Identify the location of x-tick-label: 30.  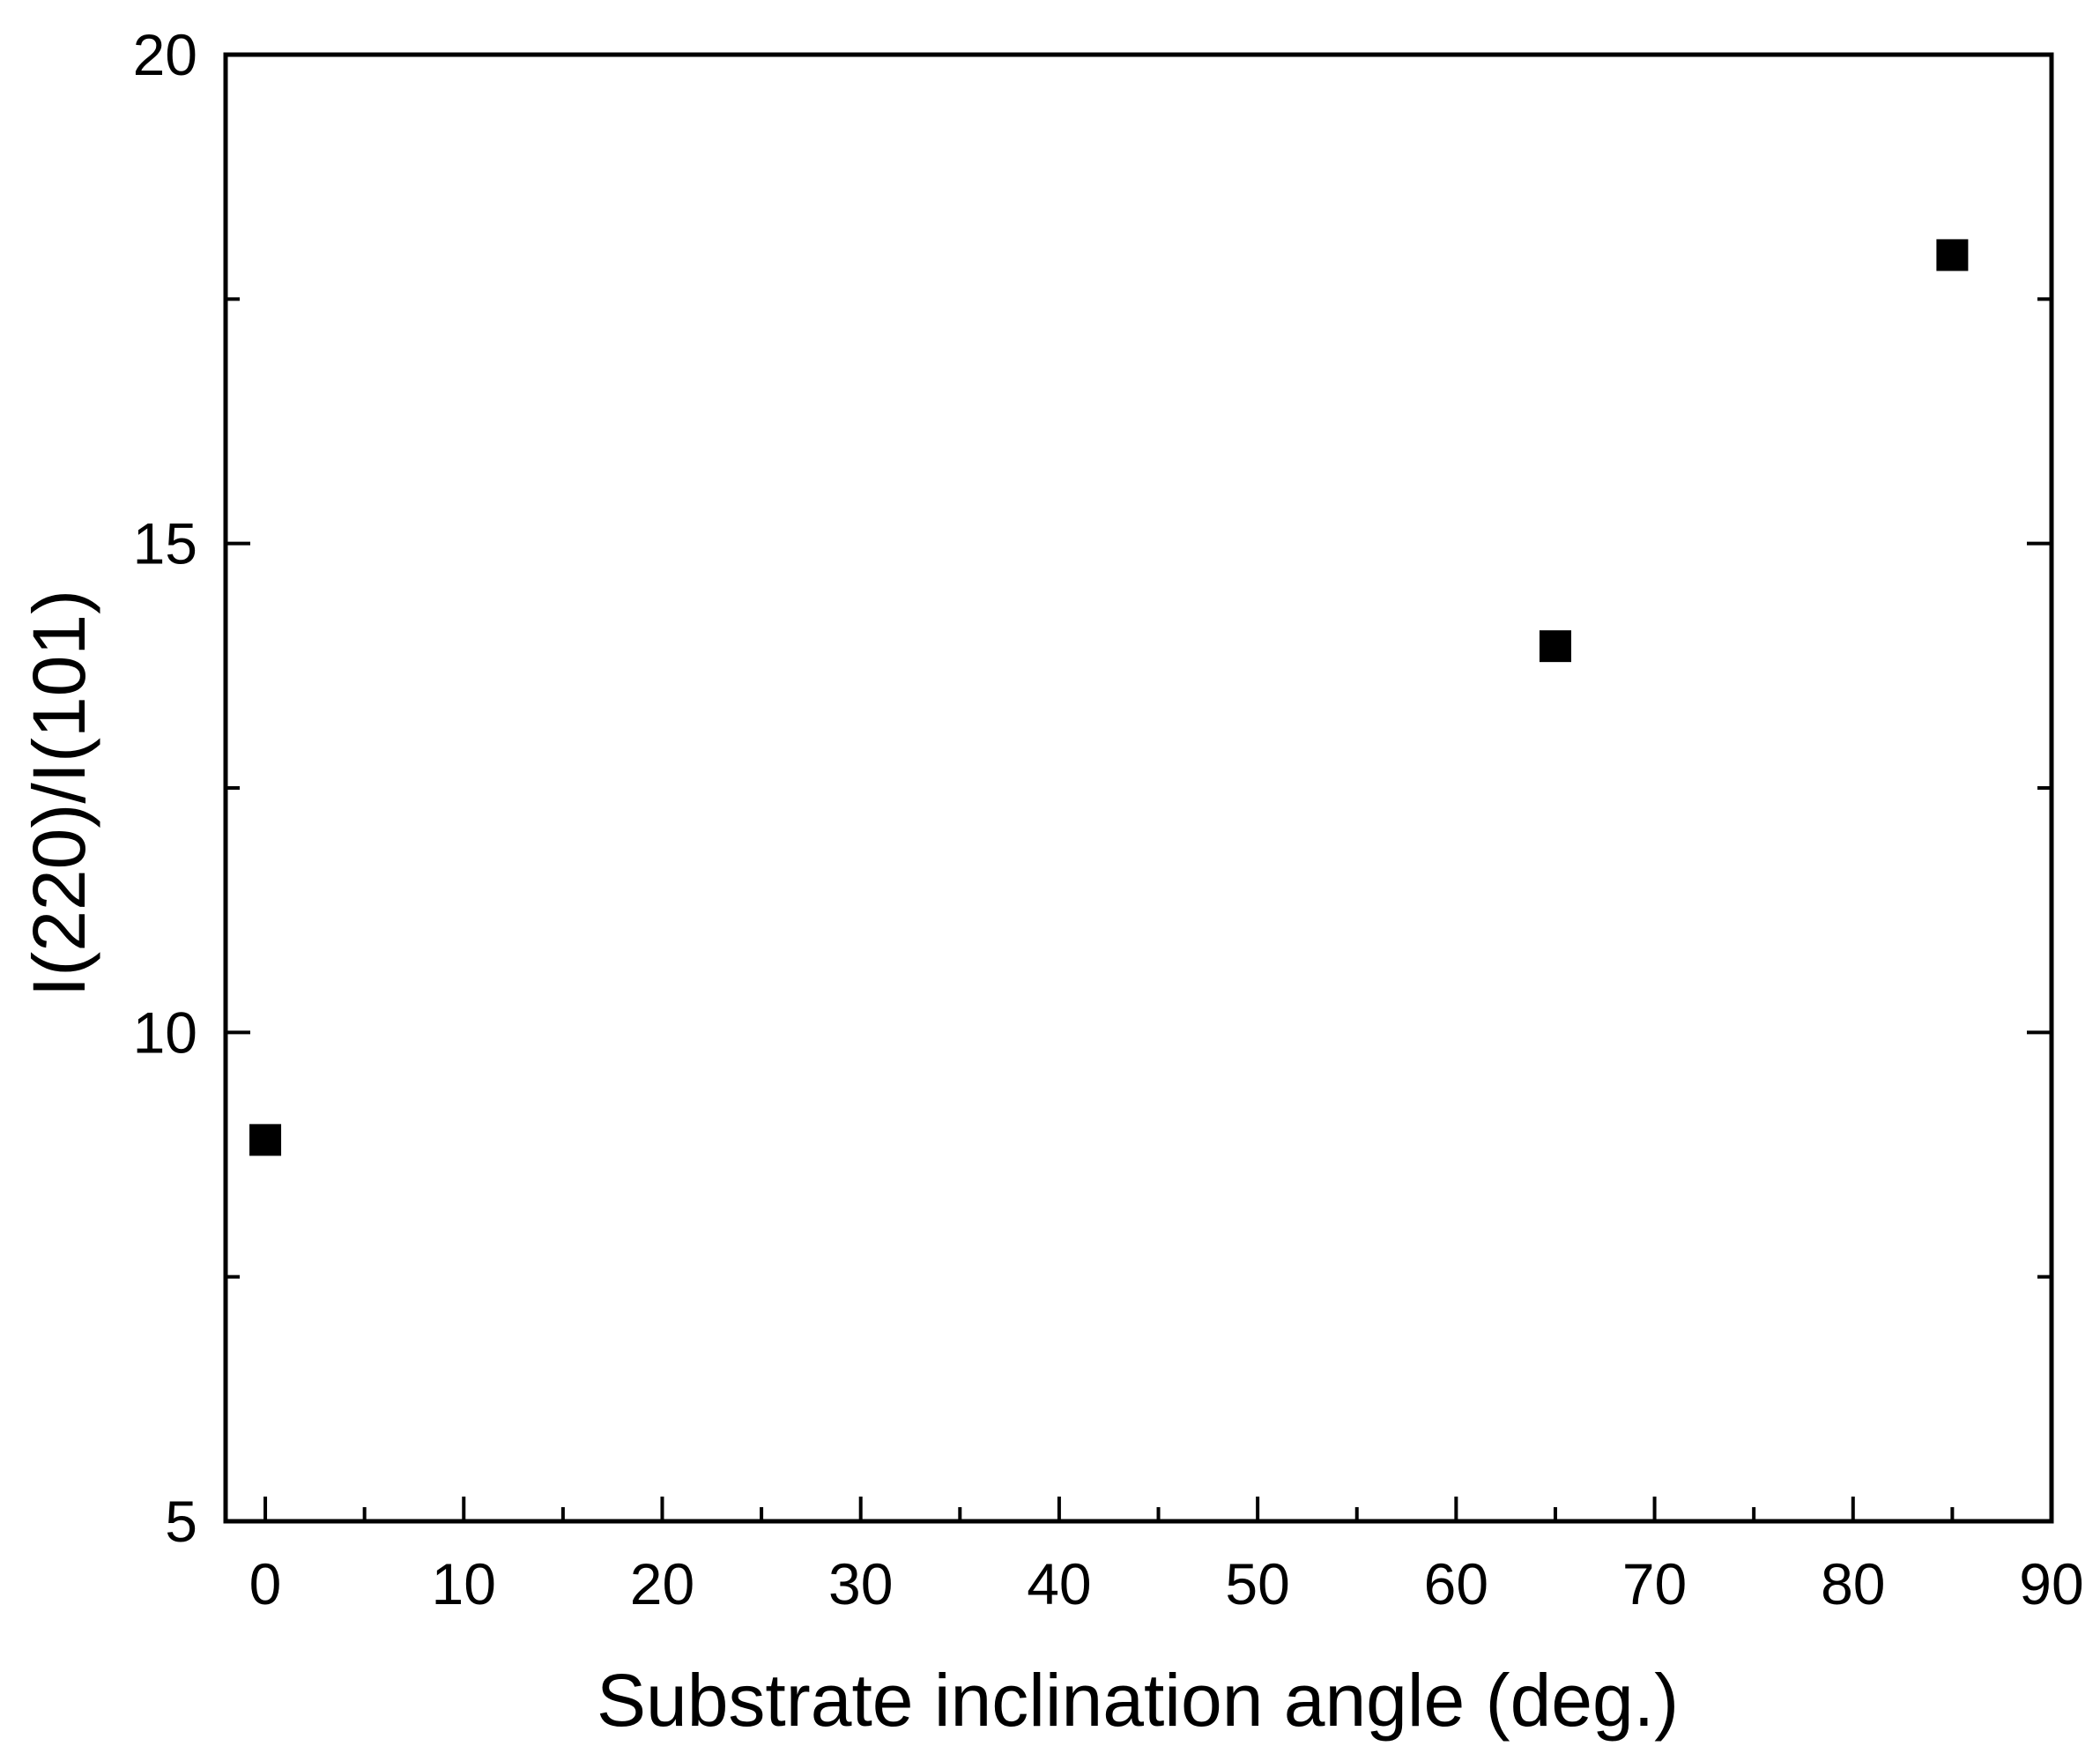
(860, 1583).